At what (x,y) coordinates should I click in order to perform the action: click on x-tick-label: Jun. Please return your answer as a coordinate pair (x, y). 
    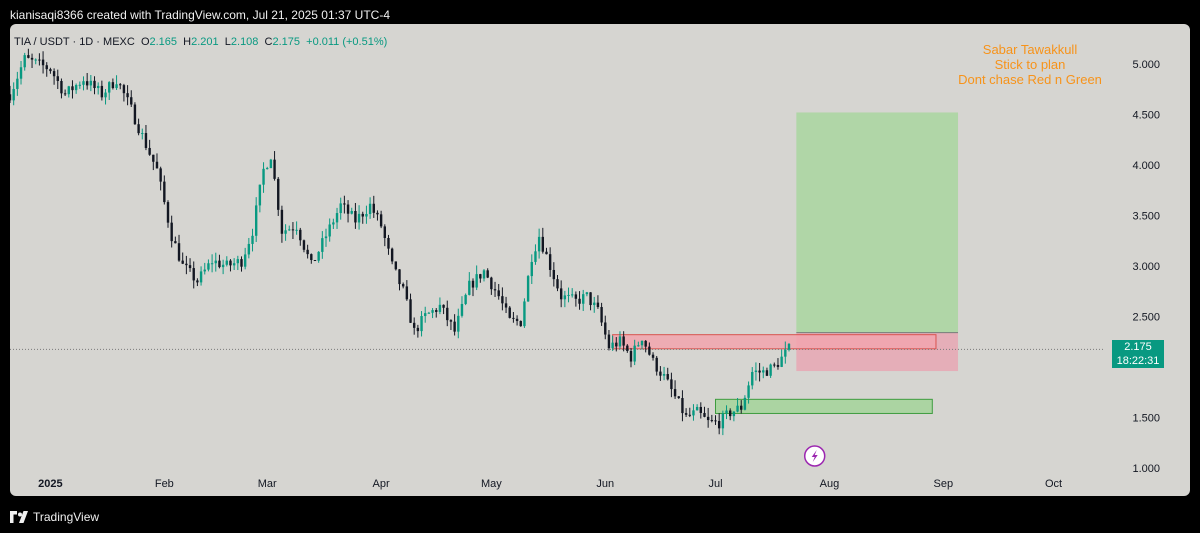
    Looking at the image, I should click on (605, 484).